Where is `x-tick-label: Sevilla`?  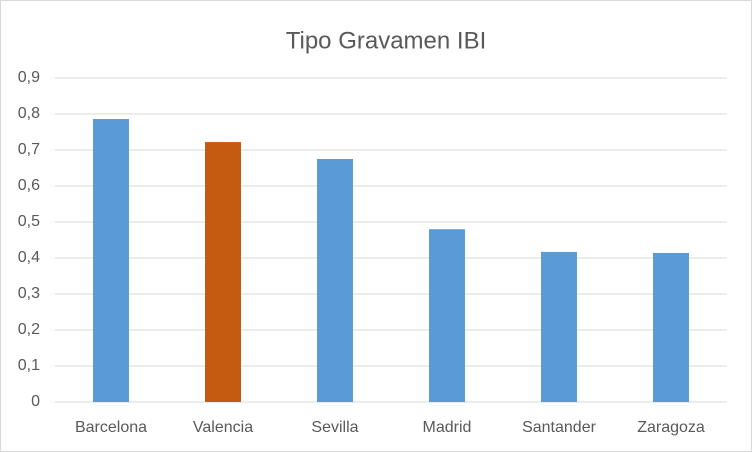
x-tick-label: Sevilla is located at coordinates (334, 427).